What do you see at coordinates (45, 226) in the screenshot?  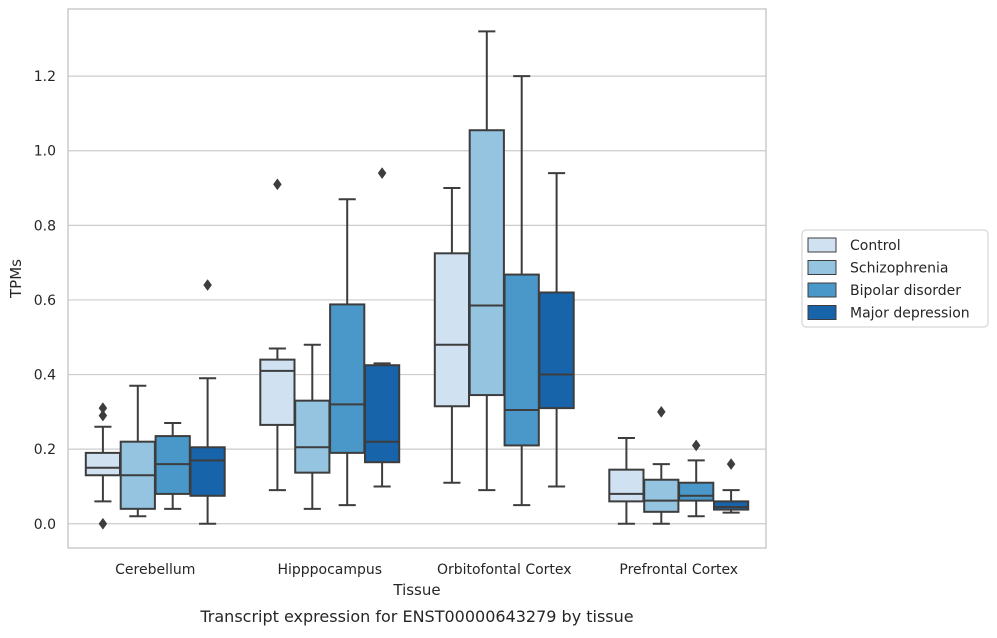 I see `y-tick-label: 0.8` at bounding box center [45, 226].